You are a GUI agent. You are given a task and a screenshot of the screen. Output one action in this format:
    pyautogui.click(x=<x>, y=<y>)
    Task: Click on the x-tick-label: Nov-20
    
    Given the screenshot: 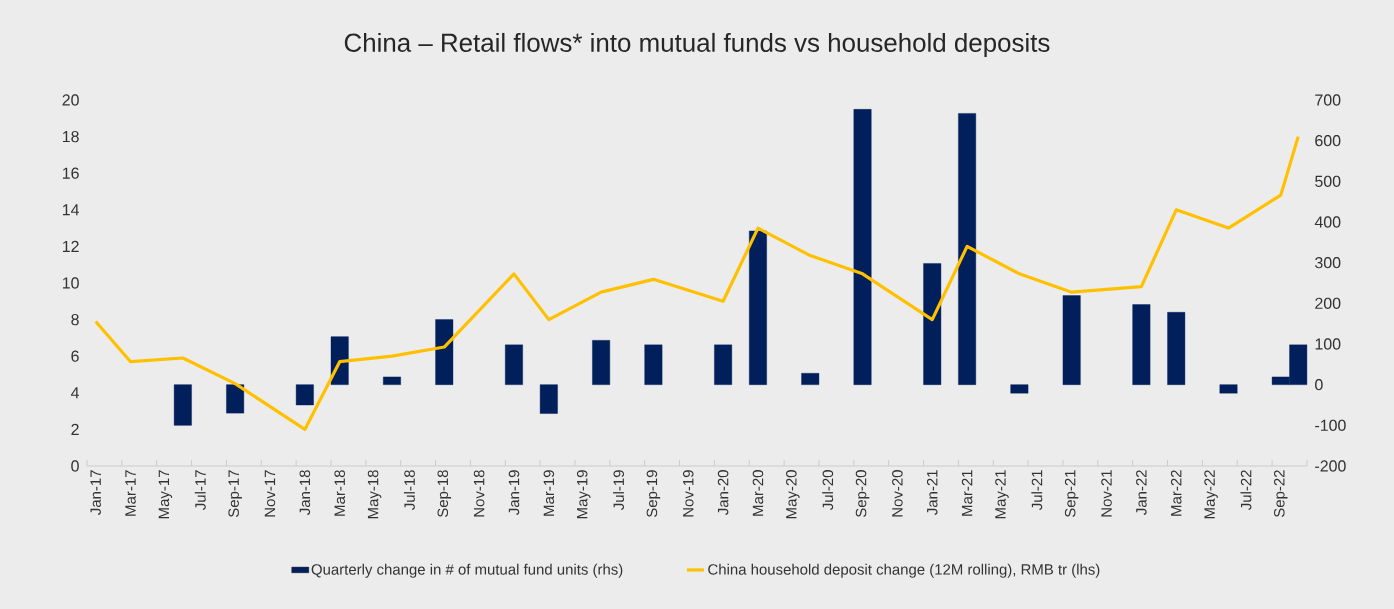 What is the action you would take?
    pyautogui.click(x=897, y=493)
    